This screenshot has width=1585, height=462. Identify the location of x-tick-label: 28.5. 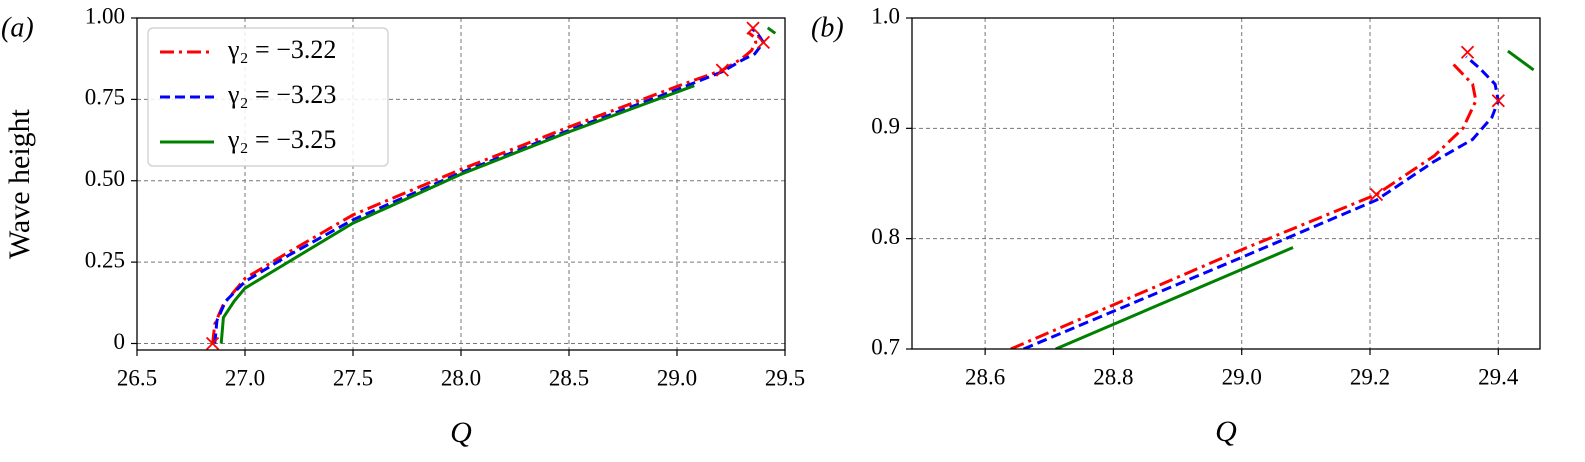
(569, 377).